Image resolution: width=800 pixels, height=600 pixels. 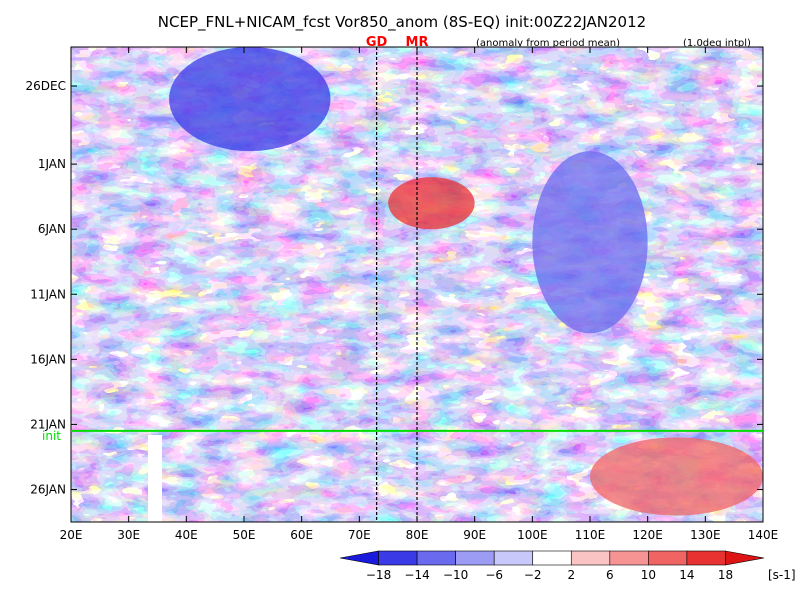 What do you see at coordinates (128, 535) in the screenshot?
I see `x-tick-label: 30E` at bounding box center [128, 535].